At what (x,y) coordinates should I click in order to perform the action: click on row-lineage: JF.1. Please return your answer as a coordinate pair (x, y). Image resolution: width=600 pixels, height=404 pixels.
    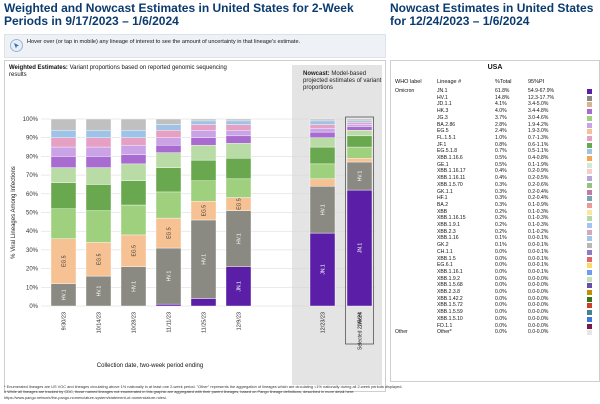
    Looking at the image, I should click on (442, 144).